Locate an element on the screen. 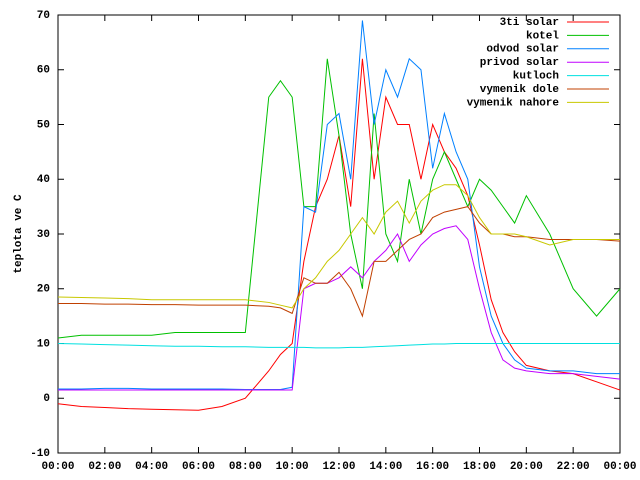 The width and height of the screenshot is (640, 480). x-tick-label: 22:00 is located at coordinates (573, 467).